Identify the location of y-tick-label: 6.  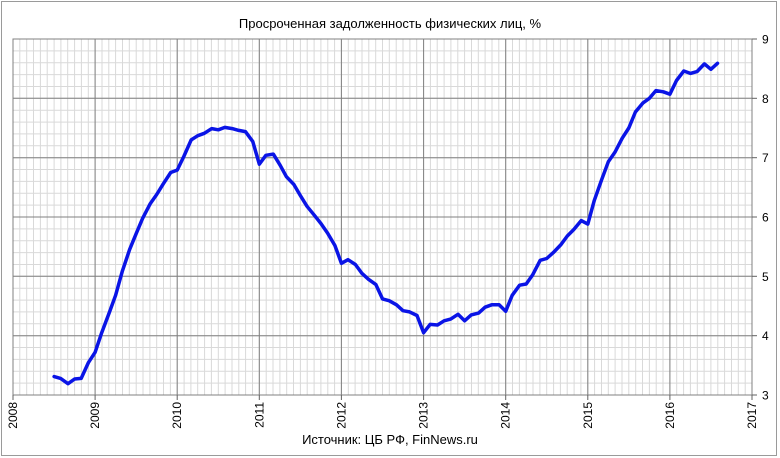
(765, 218).